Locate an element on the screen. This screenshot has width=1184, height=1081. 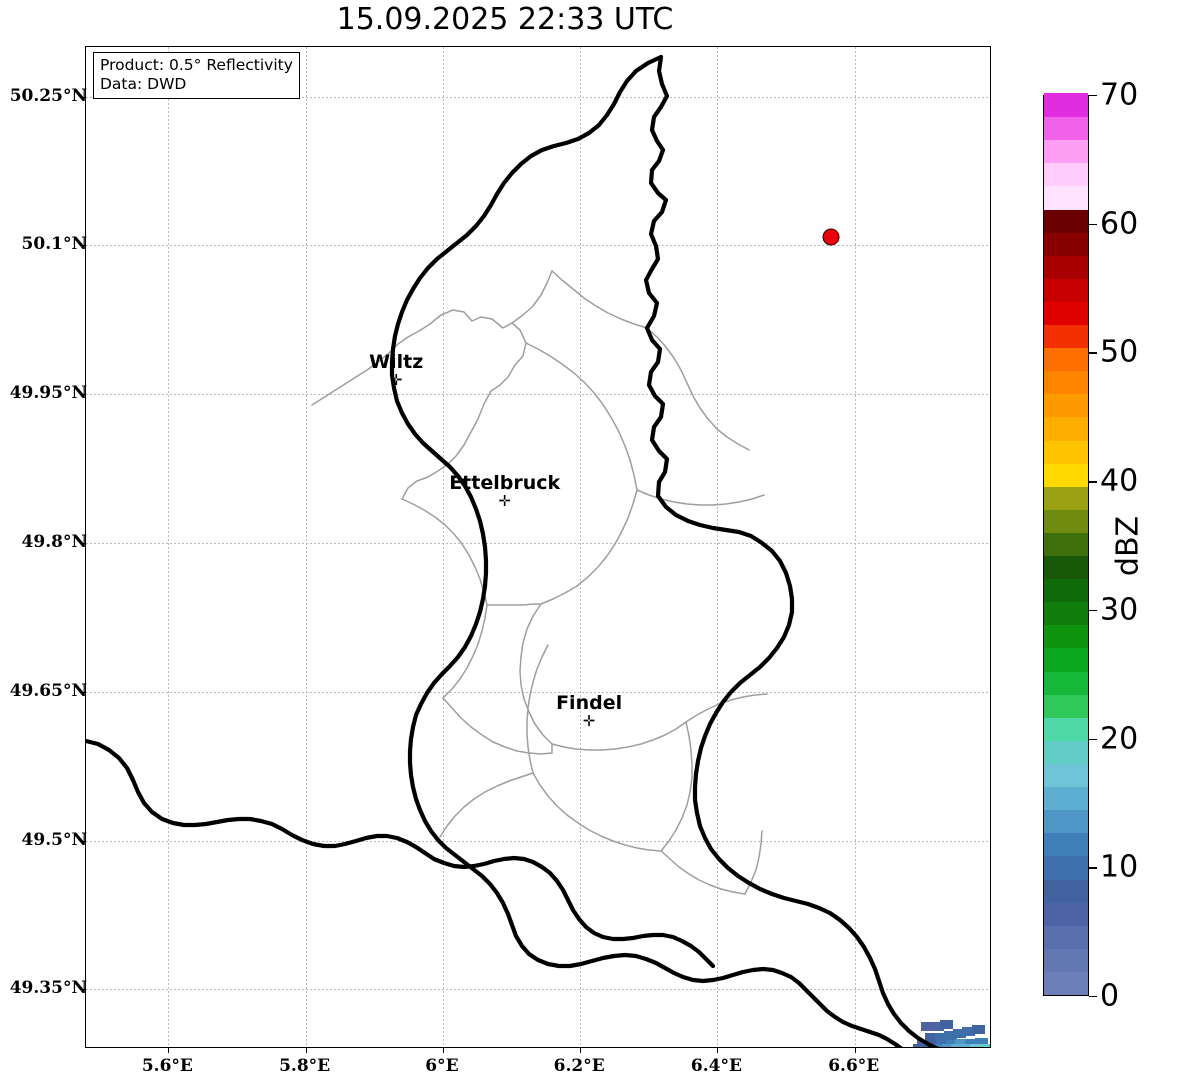
colorbar is located at coordinates (1066, 544).